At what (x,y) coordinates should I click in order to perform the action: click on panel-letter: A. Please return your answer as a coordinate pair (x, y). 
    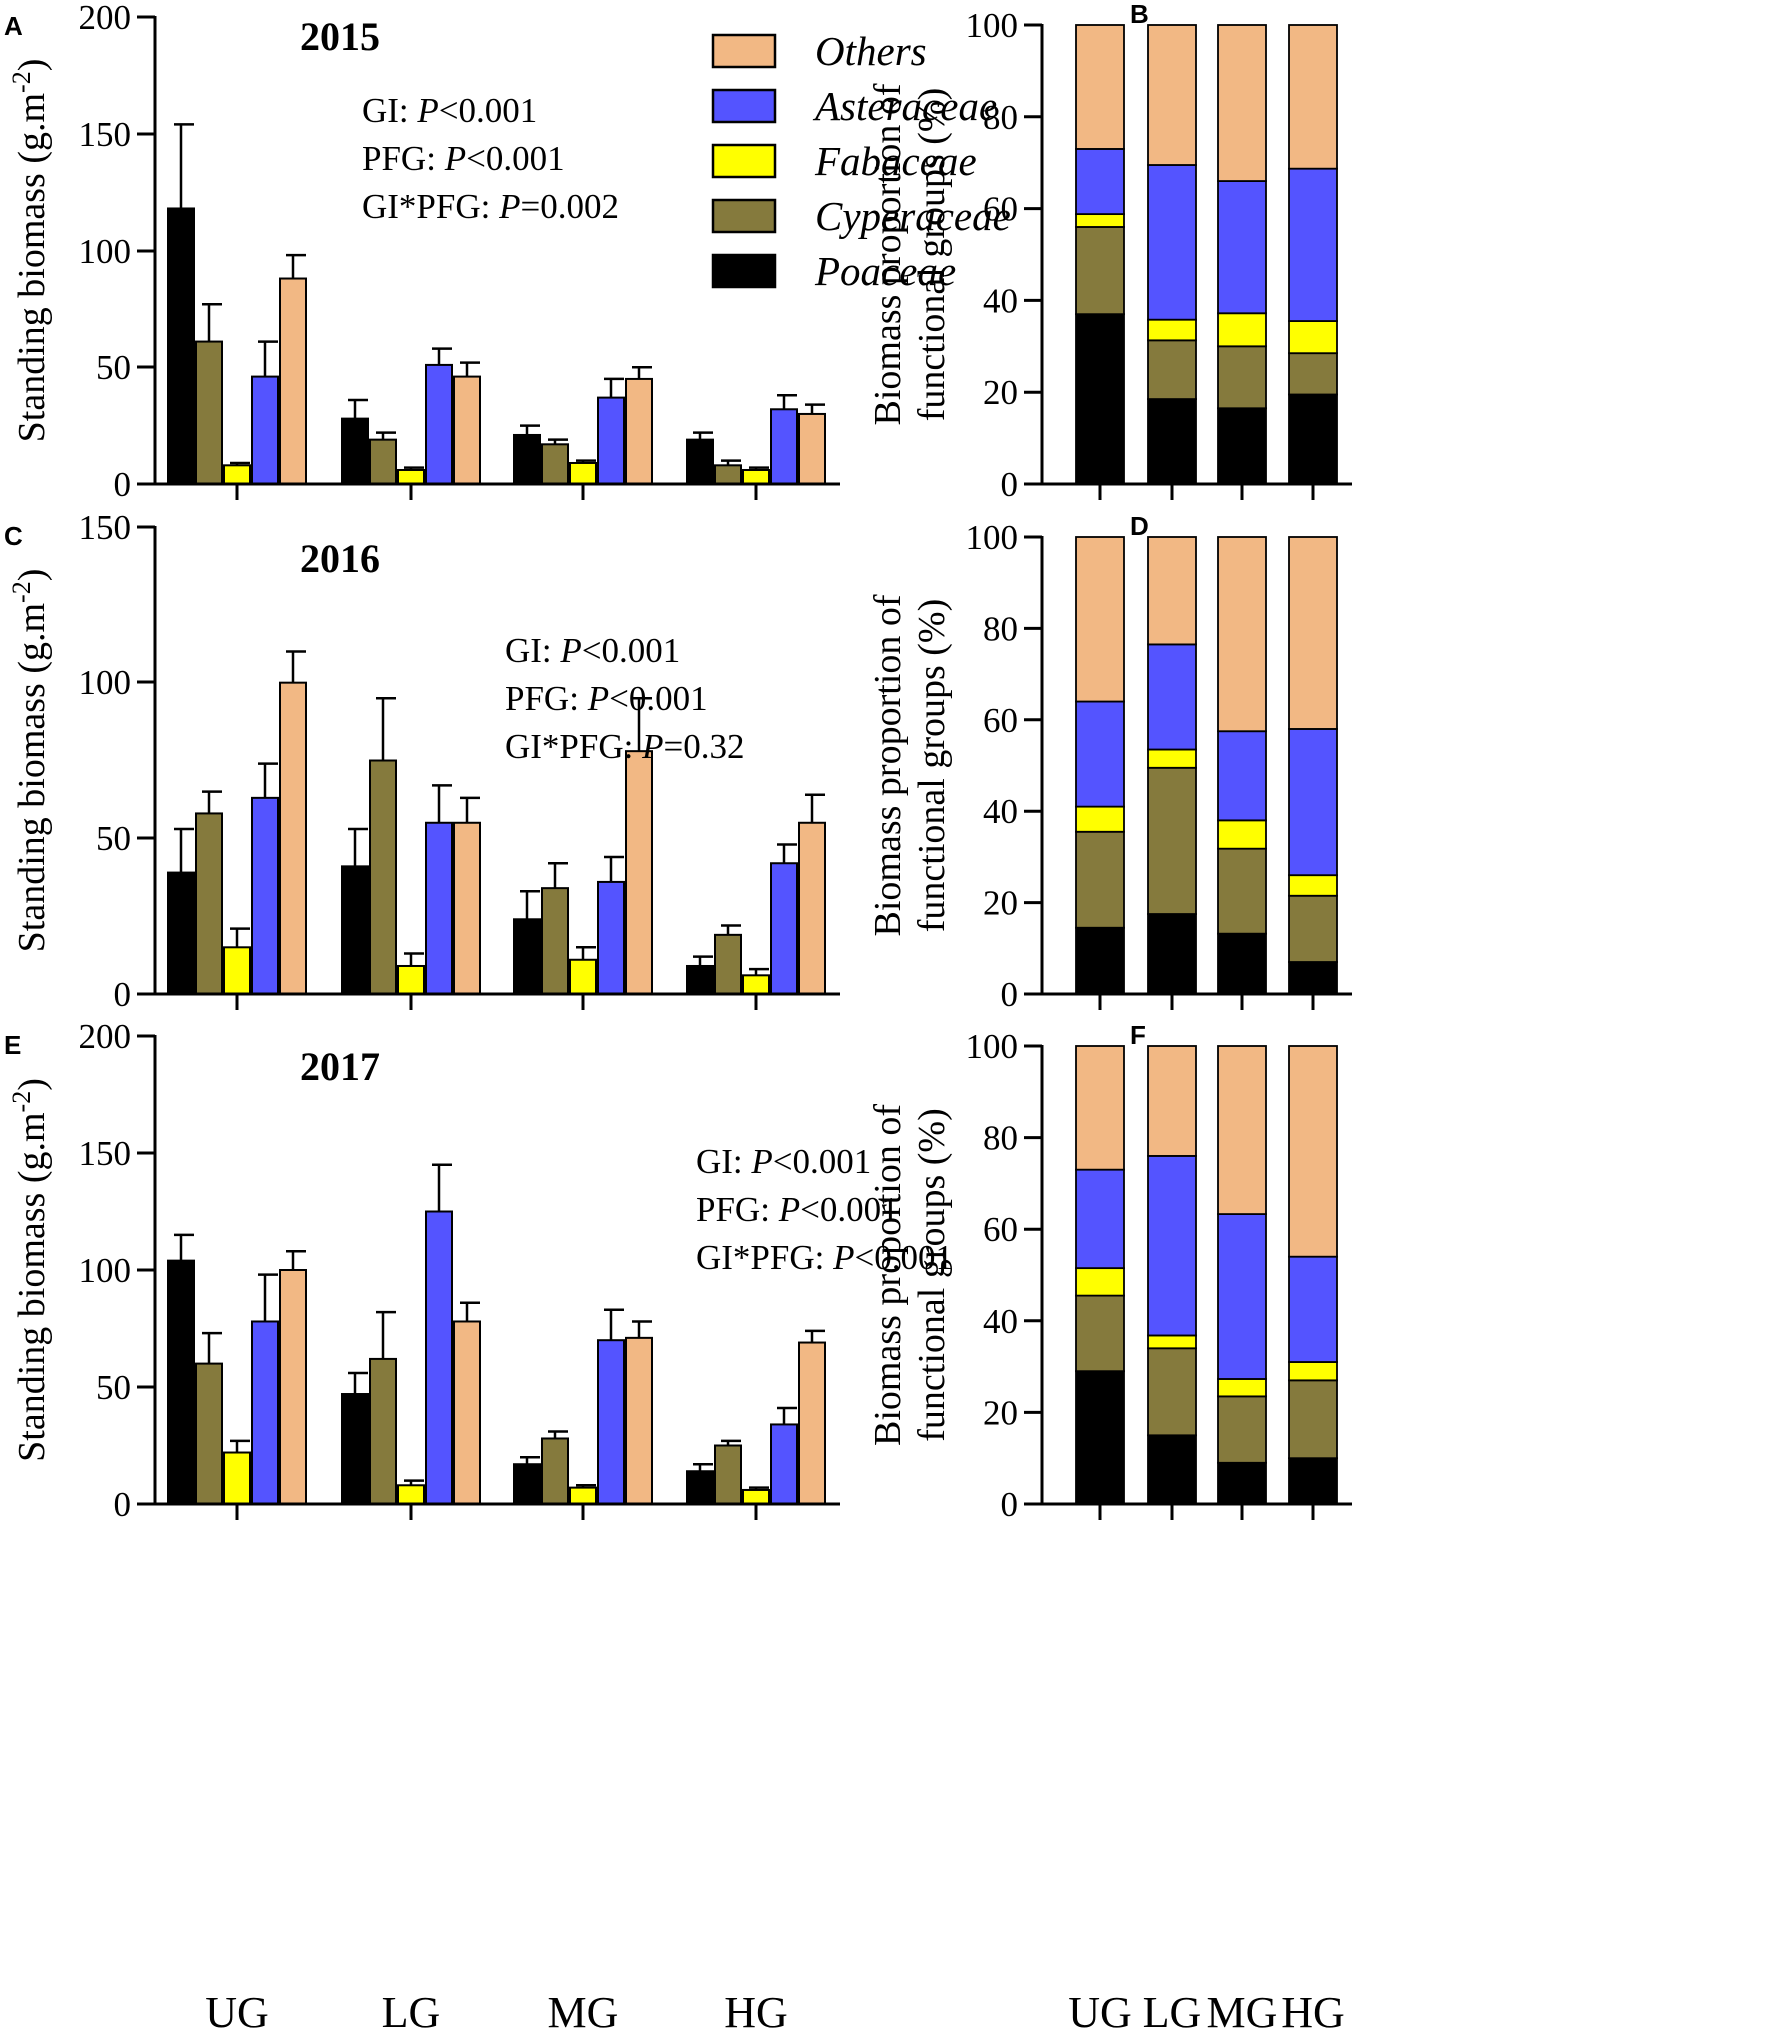
    Looking at the image, I should click on (13, 26).